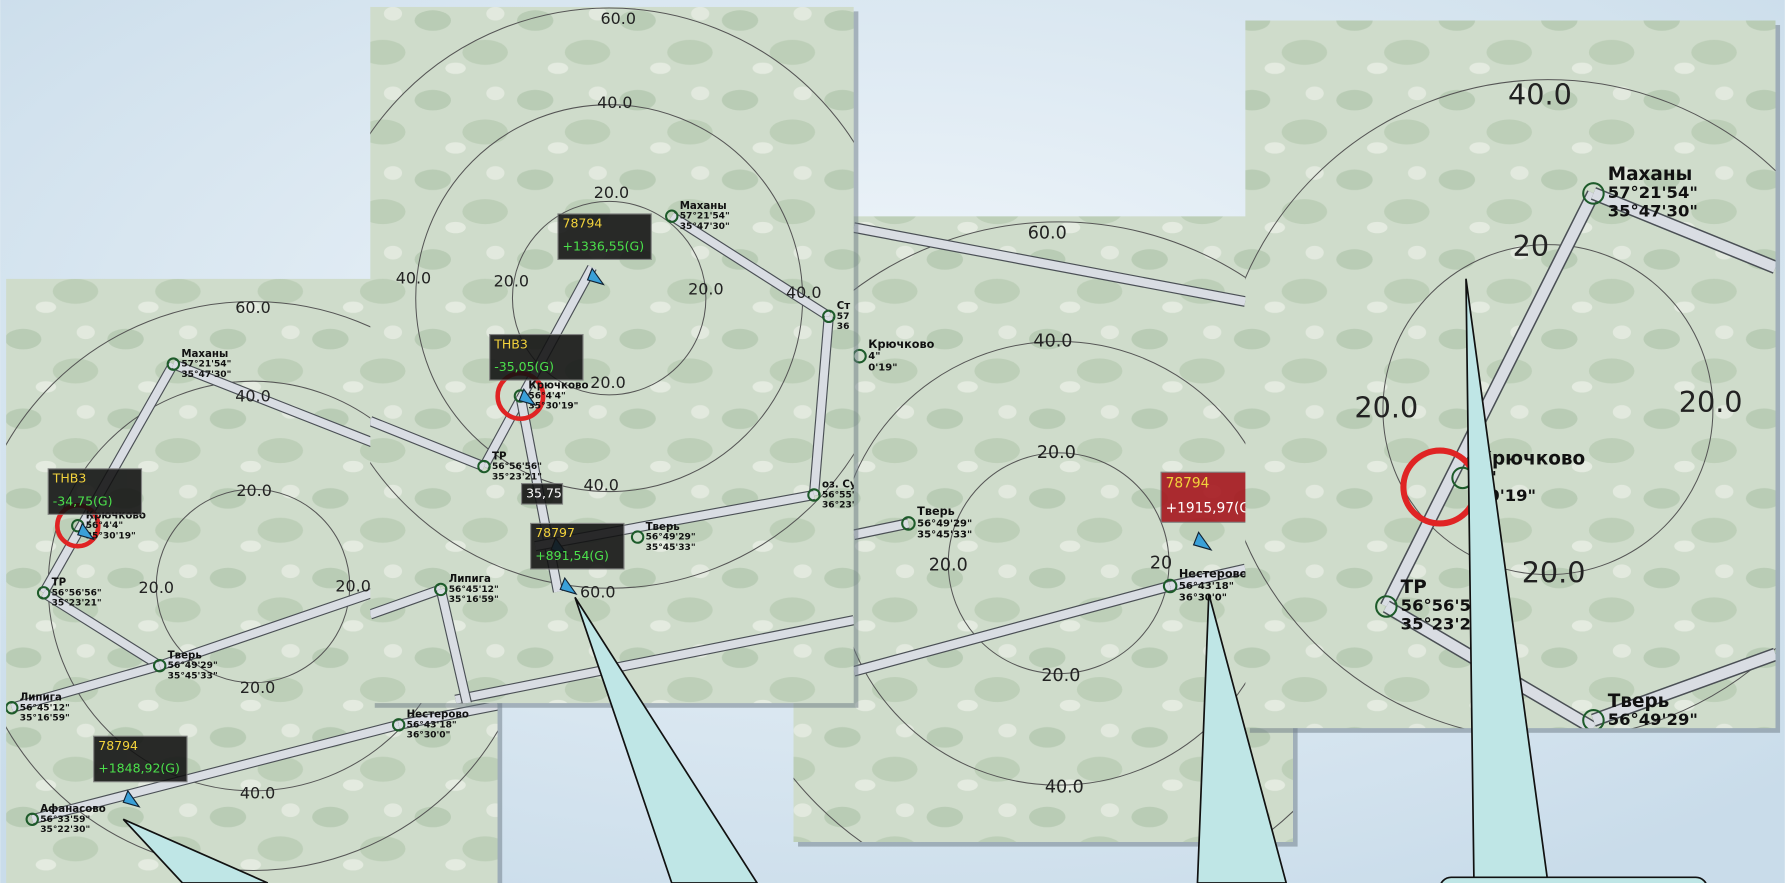  What do you see at coordinates (546, 396) in the screenshot?
I see `waypoint-coord: 56°4'4"` at bounding box center [546, 396].